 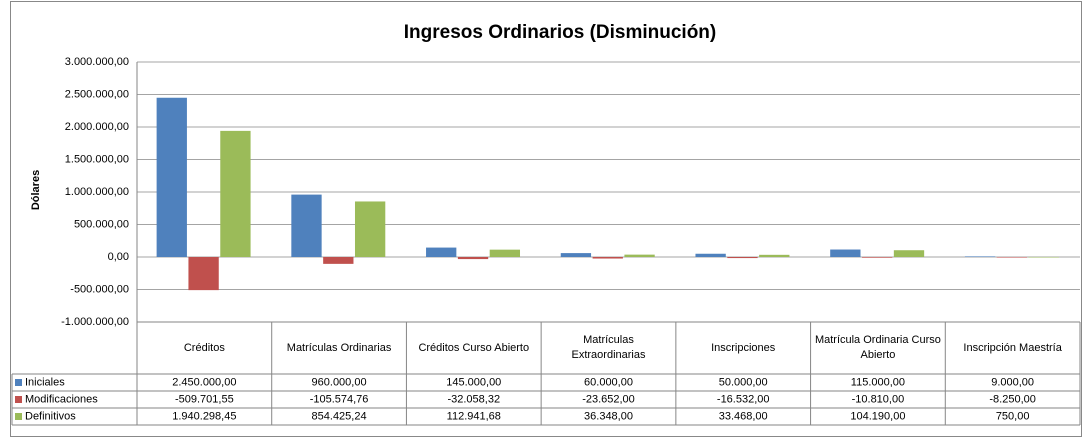 I want to click on x-tick-label-cell: Matrícula Ordinaria Curso Abierto, so click(x=877, y=347).